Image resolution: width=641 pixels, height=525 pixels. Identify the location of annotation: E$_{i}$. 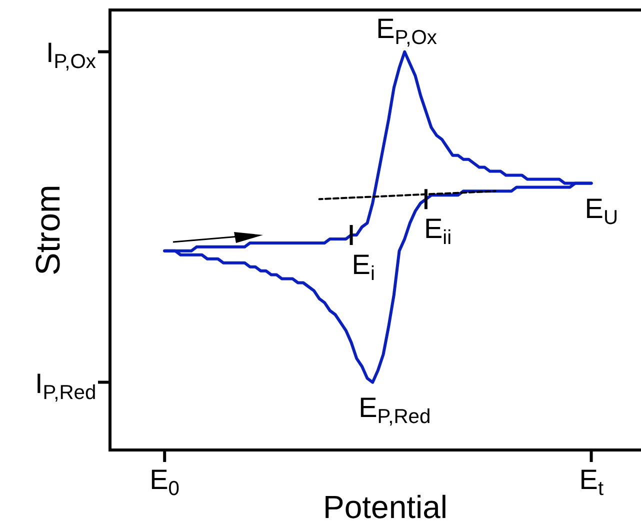
(363, 267).